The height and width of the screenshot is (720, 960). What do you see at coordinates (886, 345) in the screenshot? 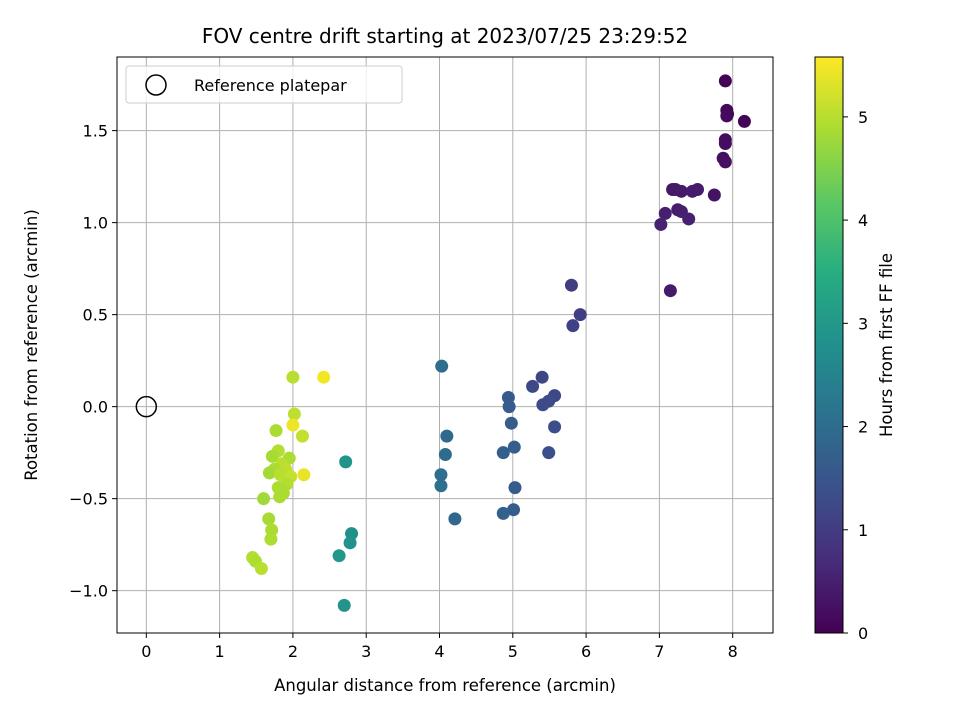
I see `colorbar-label: Hours from first FF file` at bounding box center [886, 345].